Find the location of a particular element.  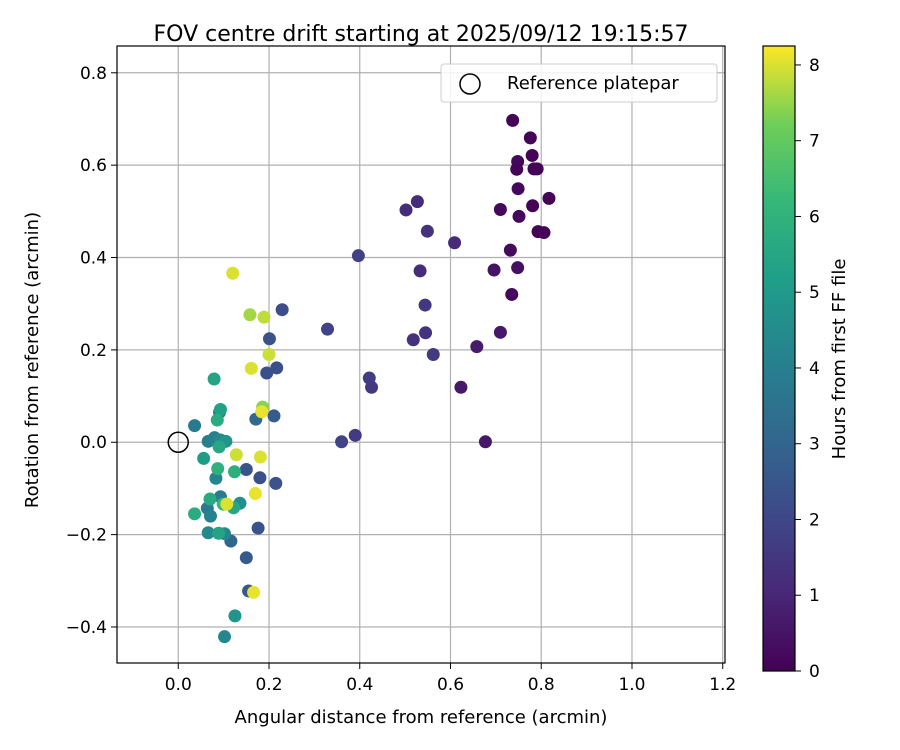

x-tick-label: 0.6 is located at coordinates (450, 685).